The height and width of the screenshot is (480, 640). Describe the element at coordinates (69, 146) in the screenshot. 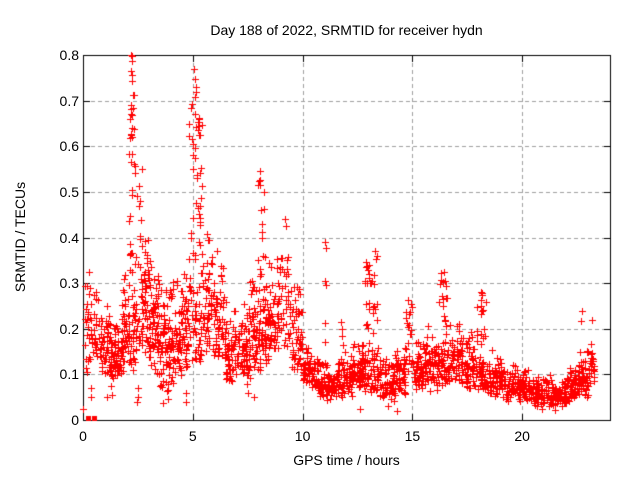

I see `y-tick-label: 0.6` at that location.